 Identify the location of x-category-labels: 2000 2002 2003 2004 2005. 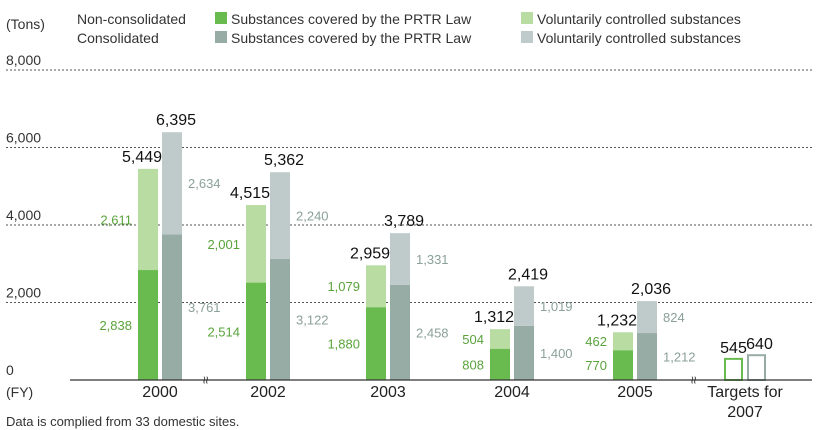
(397, 392).